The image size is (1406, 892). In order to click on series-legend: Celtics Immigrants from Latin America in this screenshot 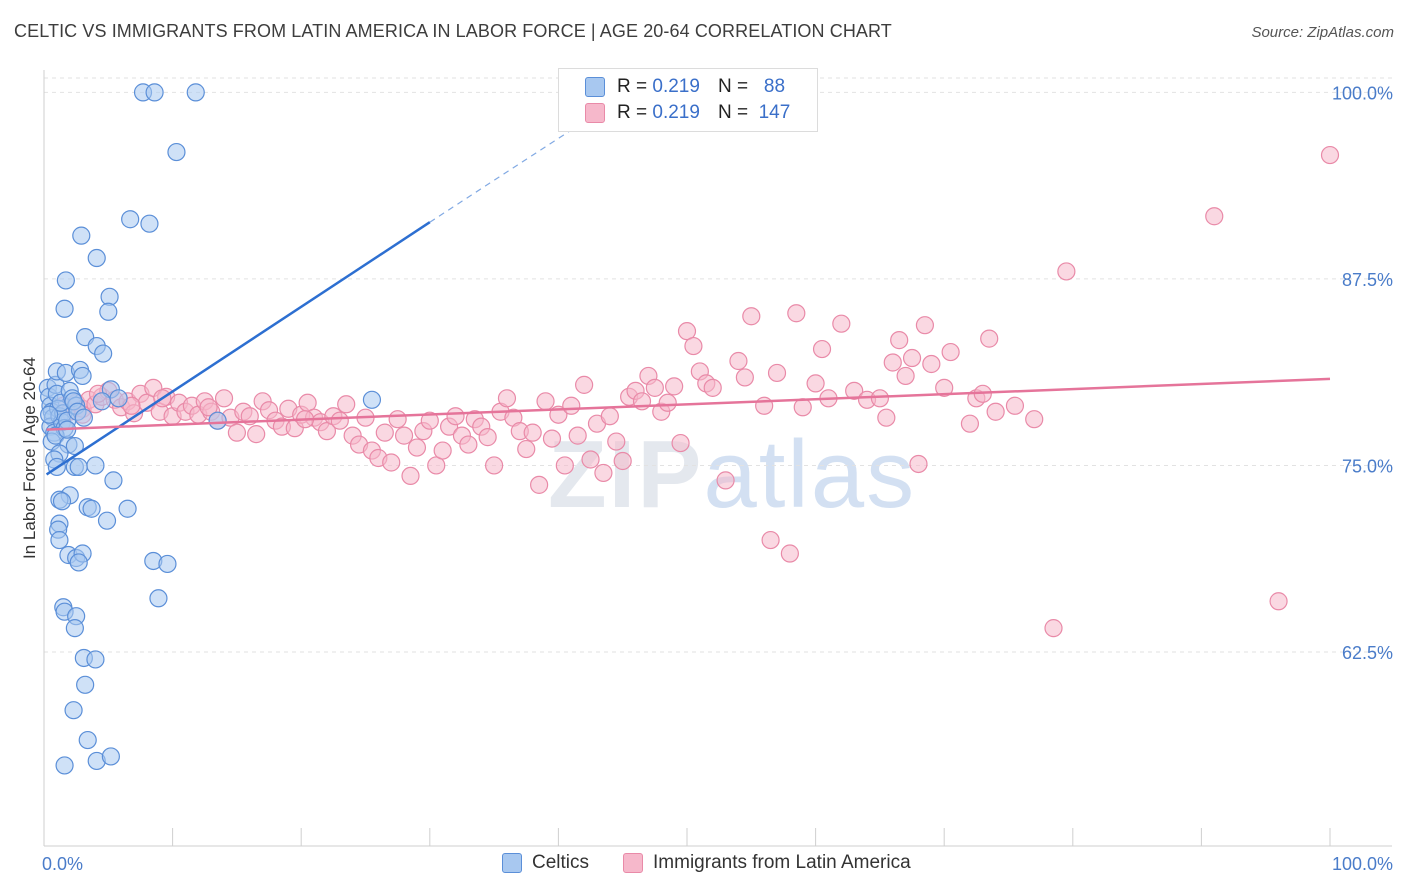, I will do `click(706, 863)`.